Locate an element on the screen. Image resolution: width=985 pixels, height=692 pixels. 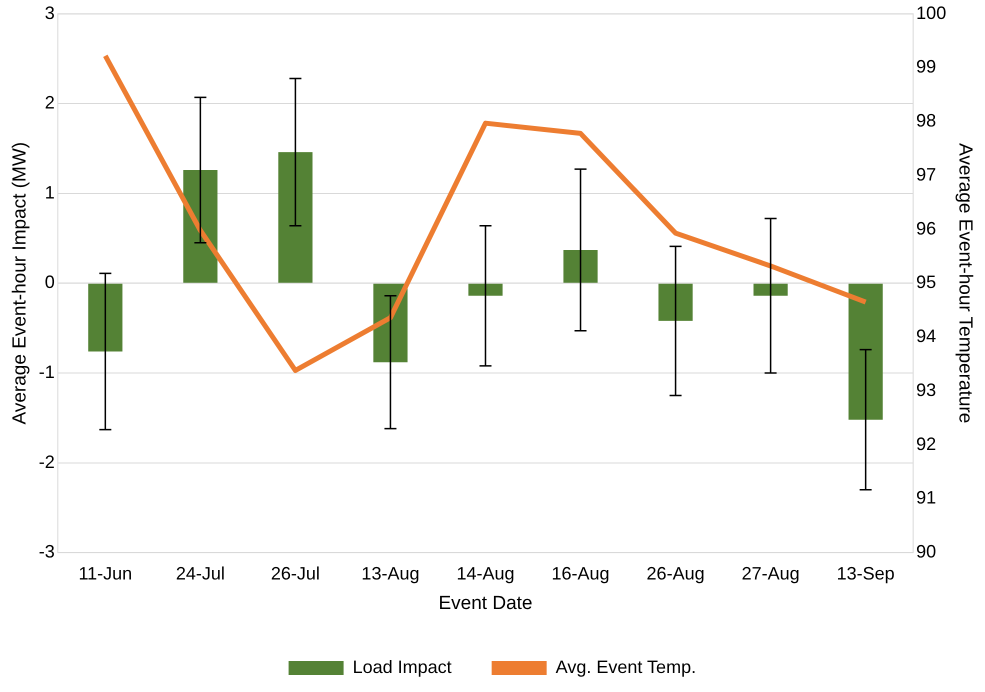
x-tick-label: 16-Aug is located at coordinates (581, 573).